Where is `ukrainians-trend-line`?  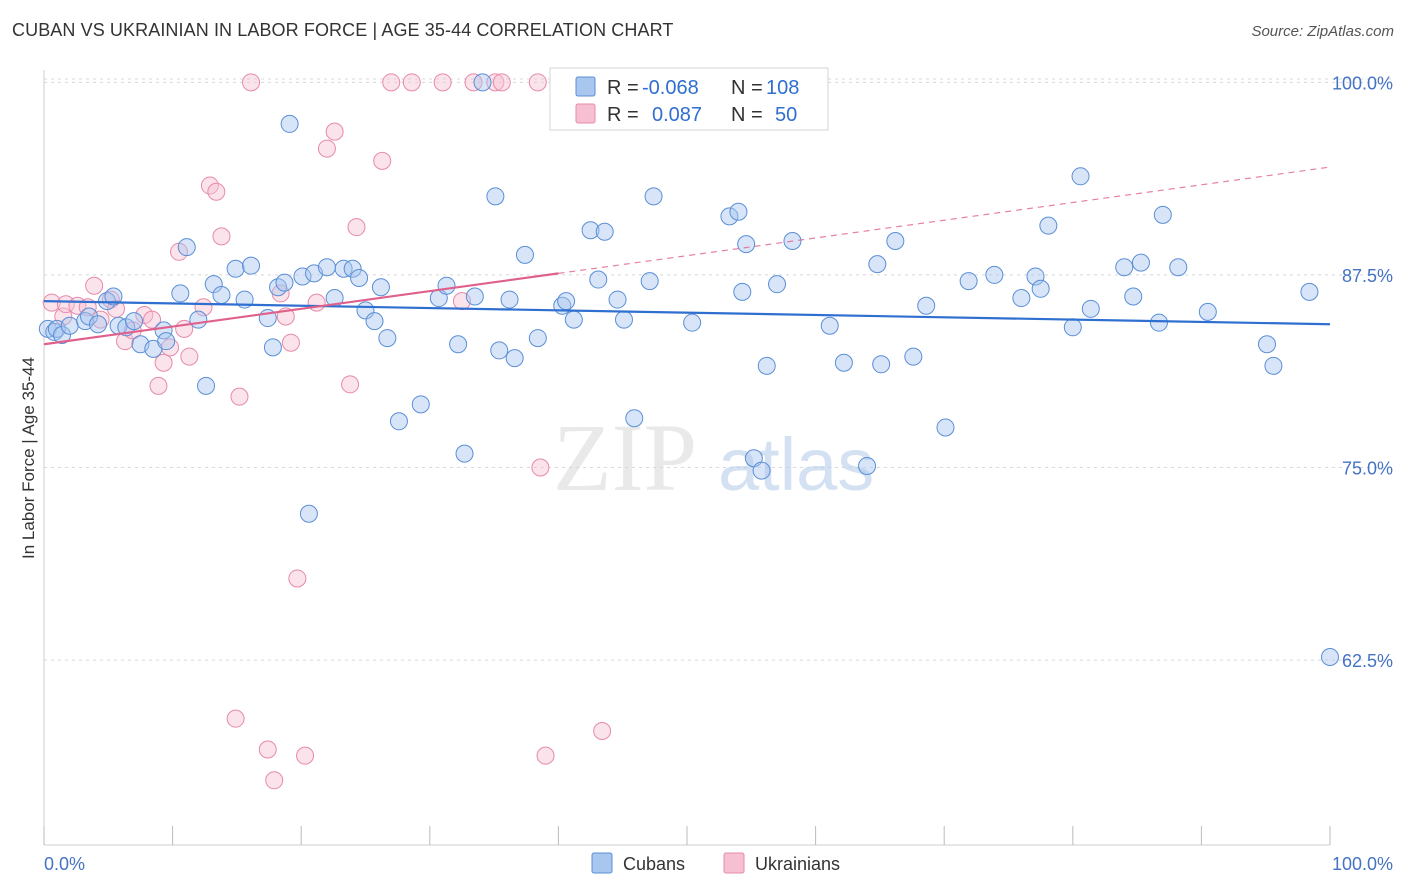 ukrainians-trend-line is located at coordinates (301, 309).